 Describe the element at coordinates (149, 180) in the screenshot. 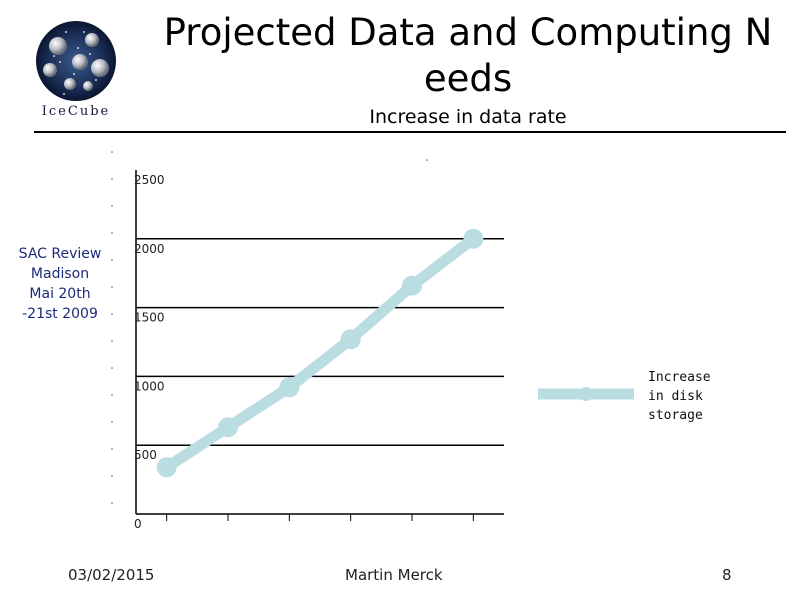

I see `y-tick-label: 2500` at that location.